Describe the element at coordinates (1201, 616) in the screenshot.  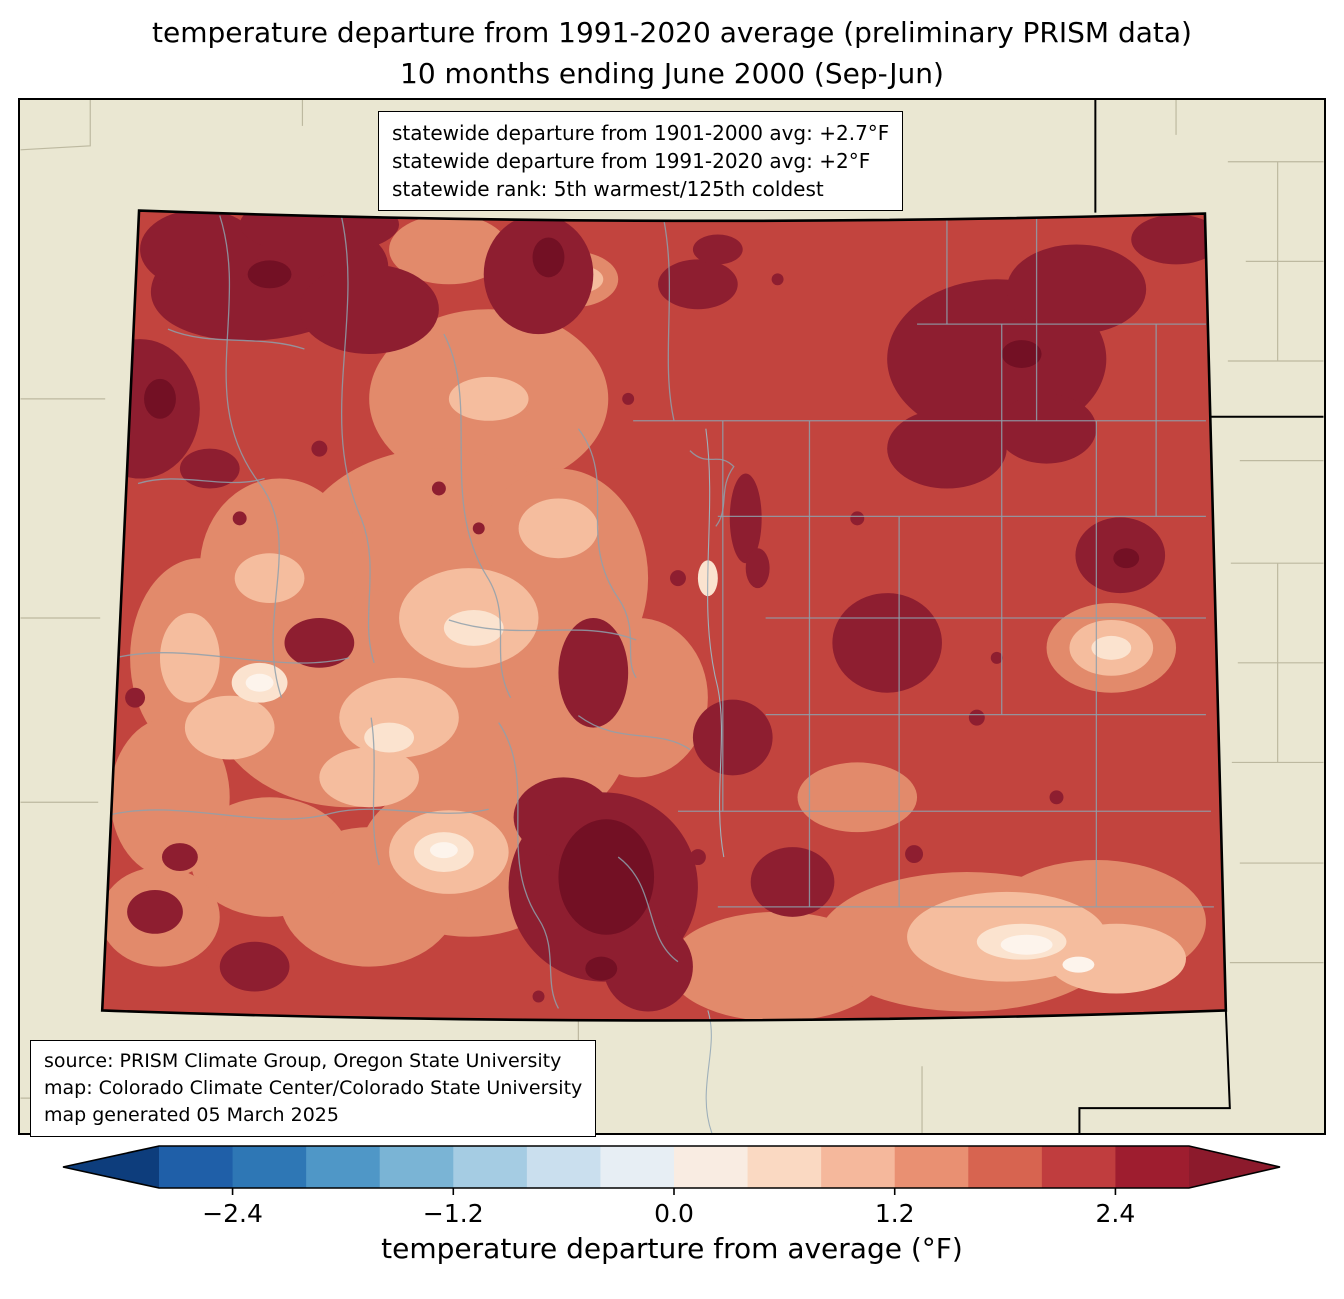
I see `neighbor-state-borders` at that location.